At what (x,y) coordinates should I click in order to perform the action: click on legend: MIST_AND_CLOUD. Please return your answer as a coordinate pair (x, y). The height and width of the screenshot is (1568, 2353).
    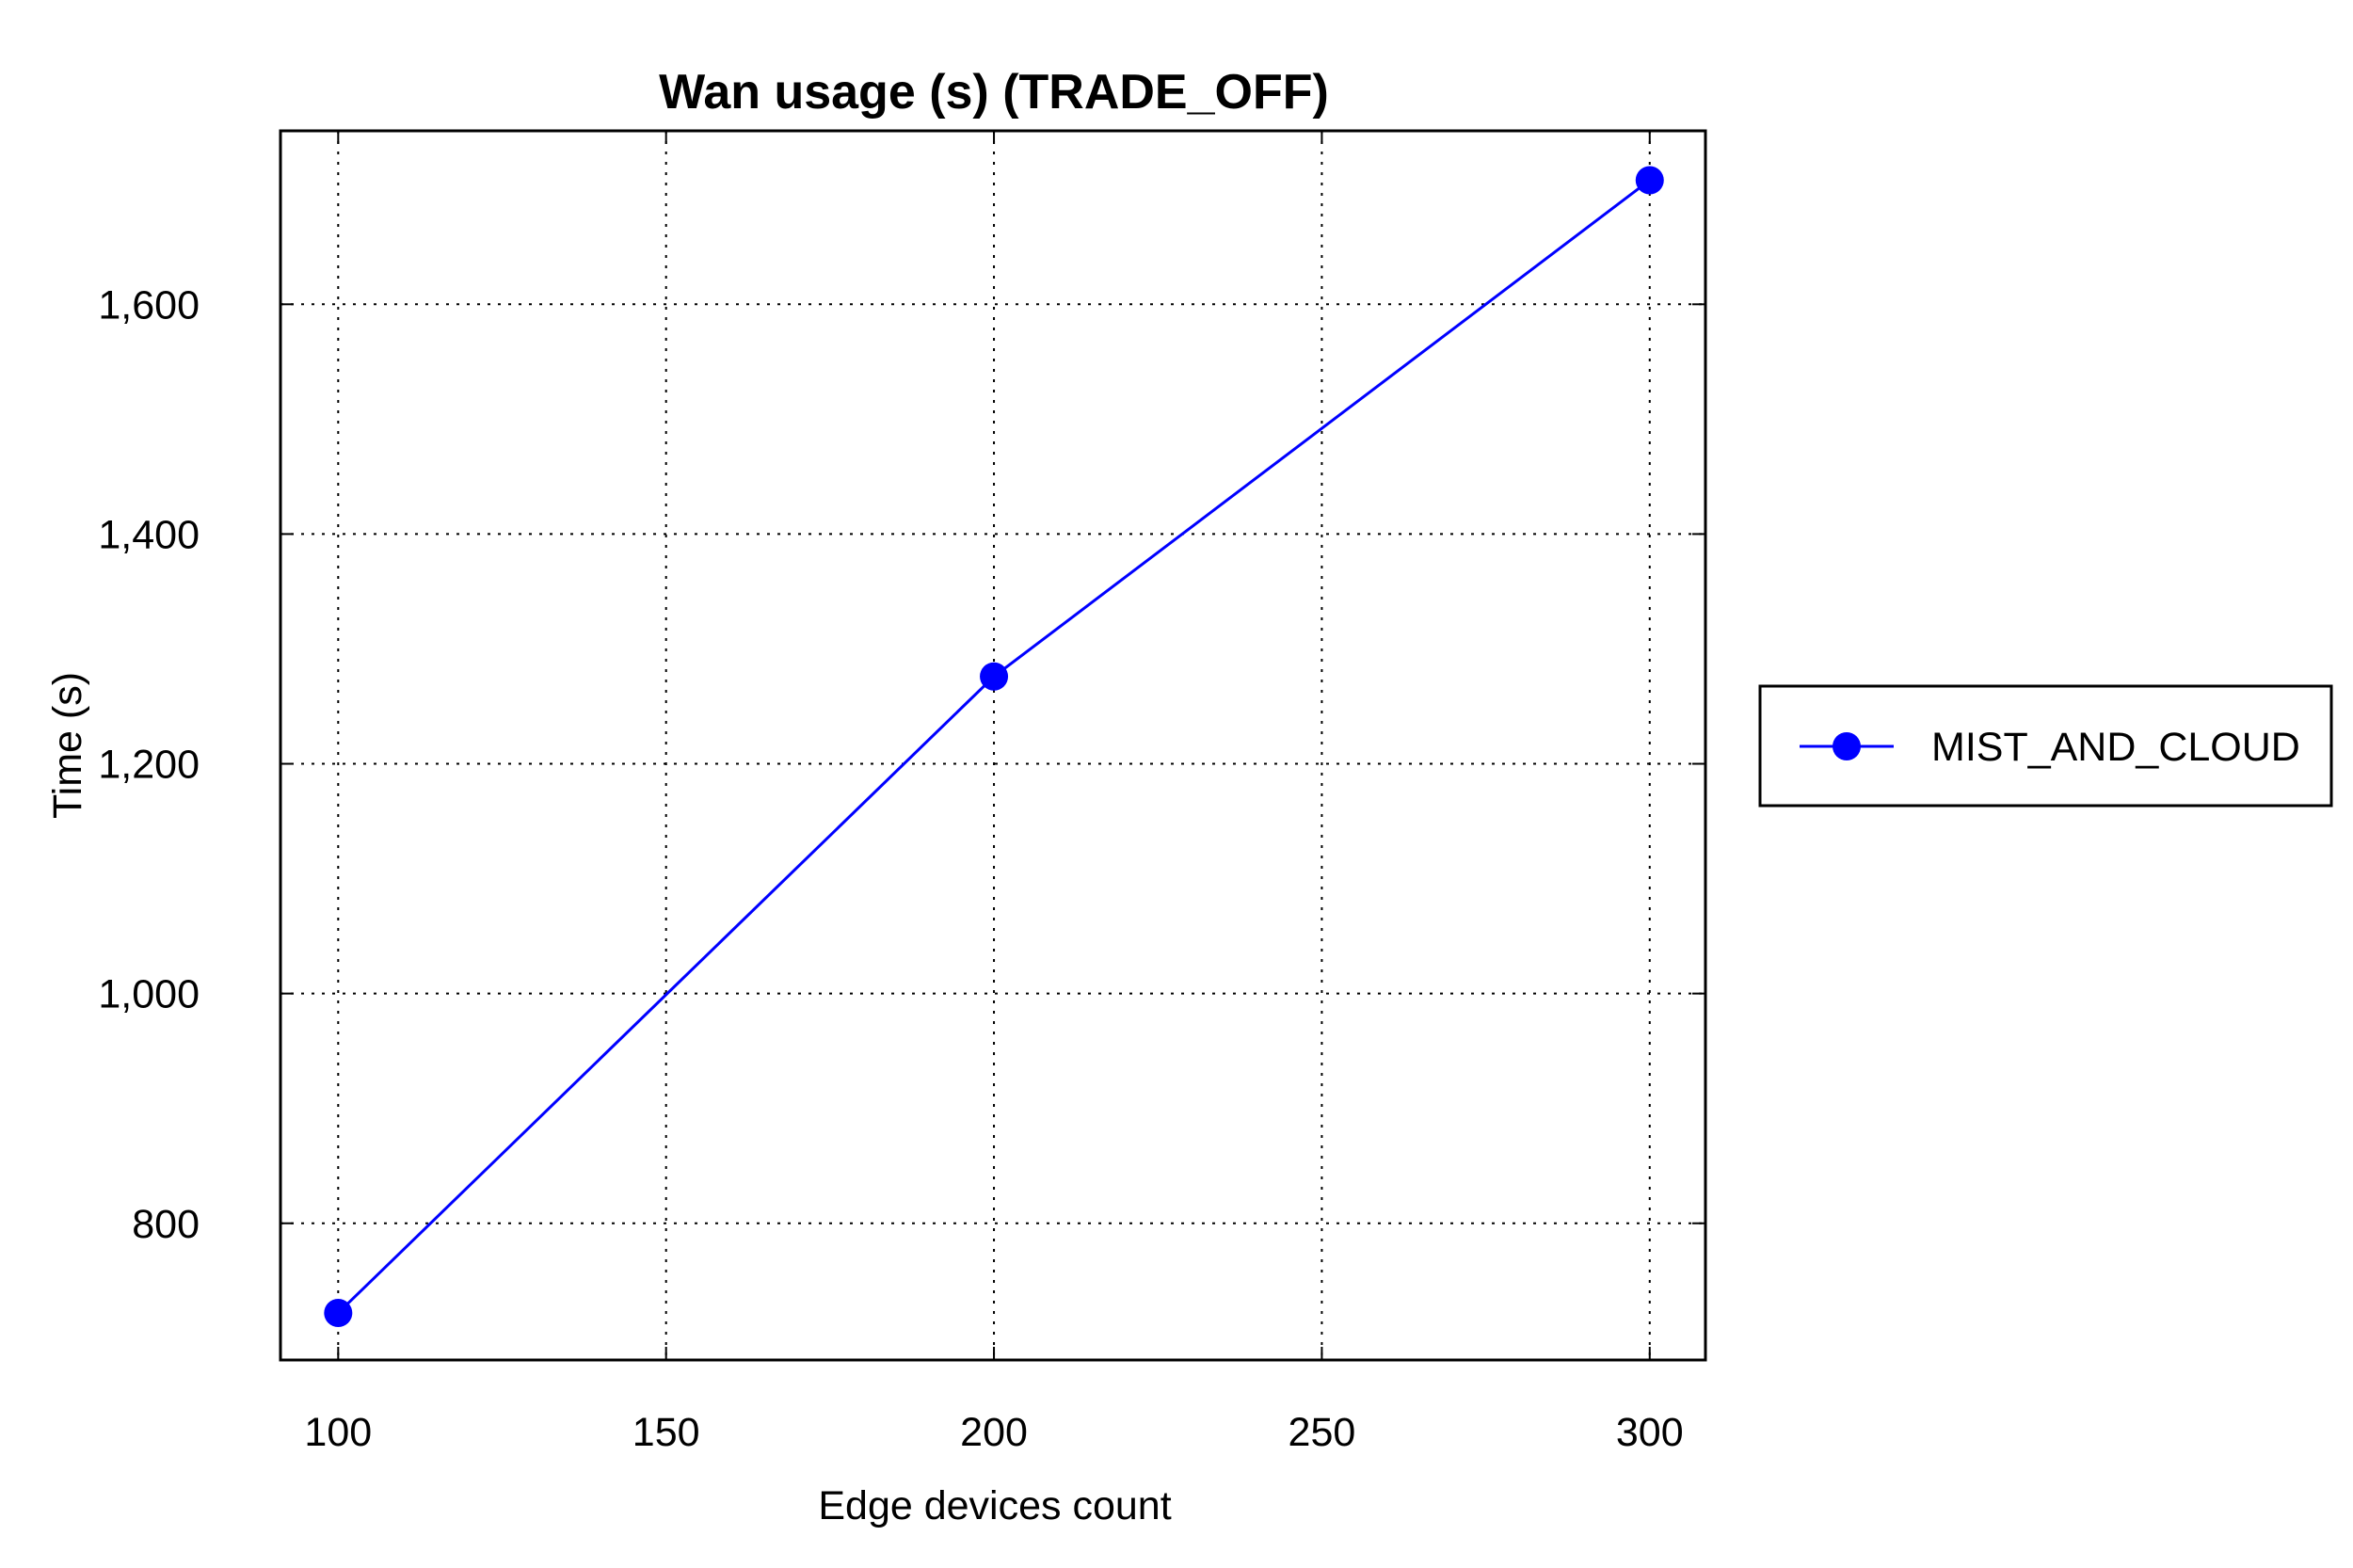
    Looking at the image, I should click on (2045, 746).